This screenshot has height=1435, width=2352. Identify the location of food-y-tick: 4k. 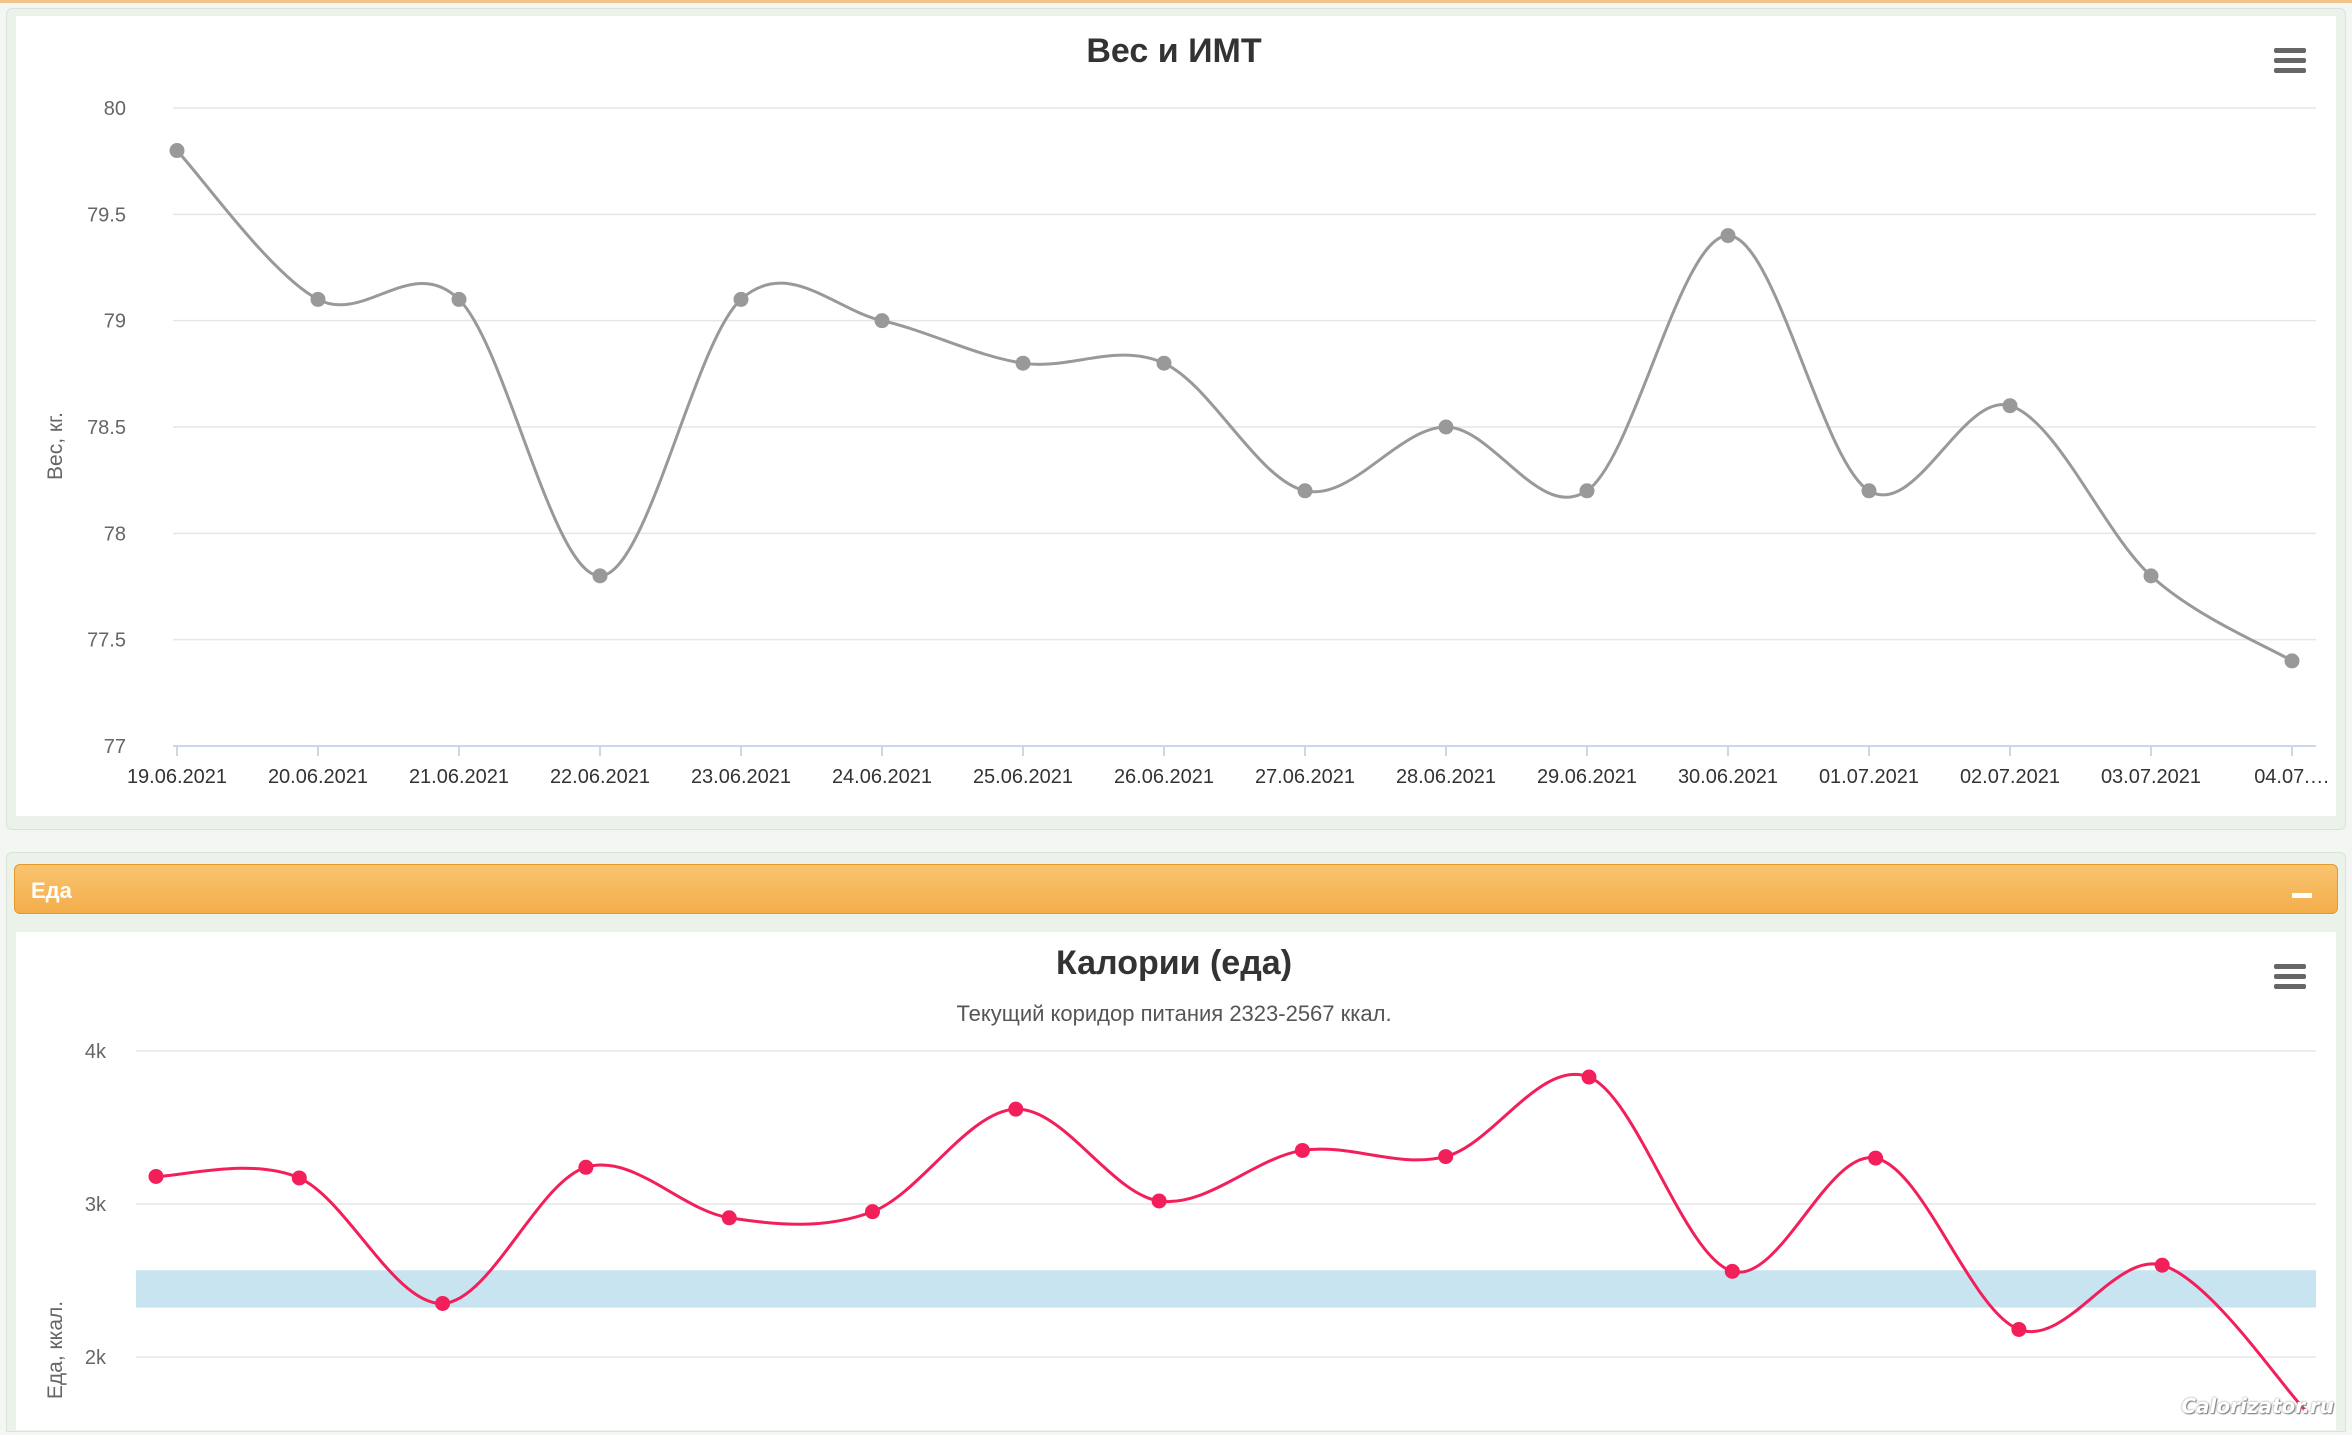
(96, 1052).